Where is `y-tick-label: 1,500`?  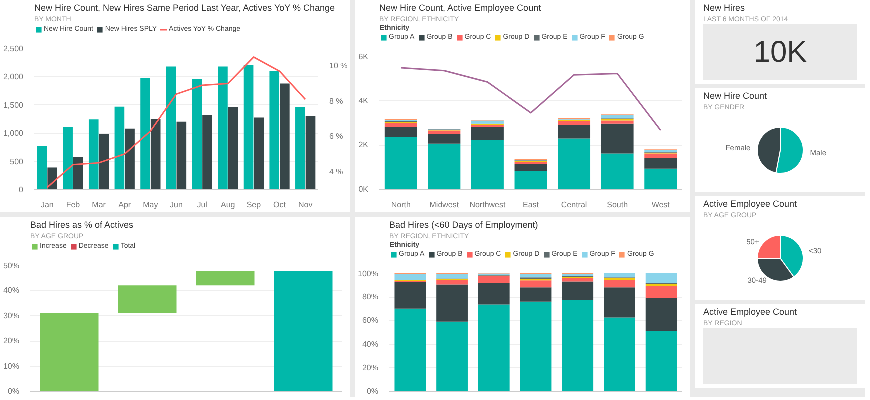
y-tick-label: 1,500 is located at coordinates (13, 105).